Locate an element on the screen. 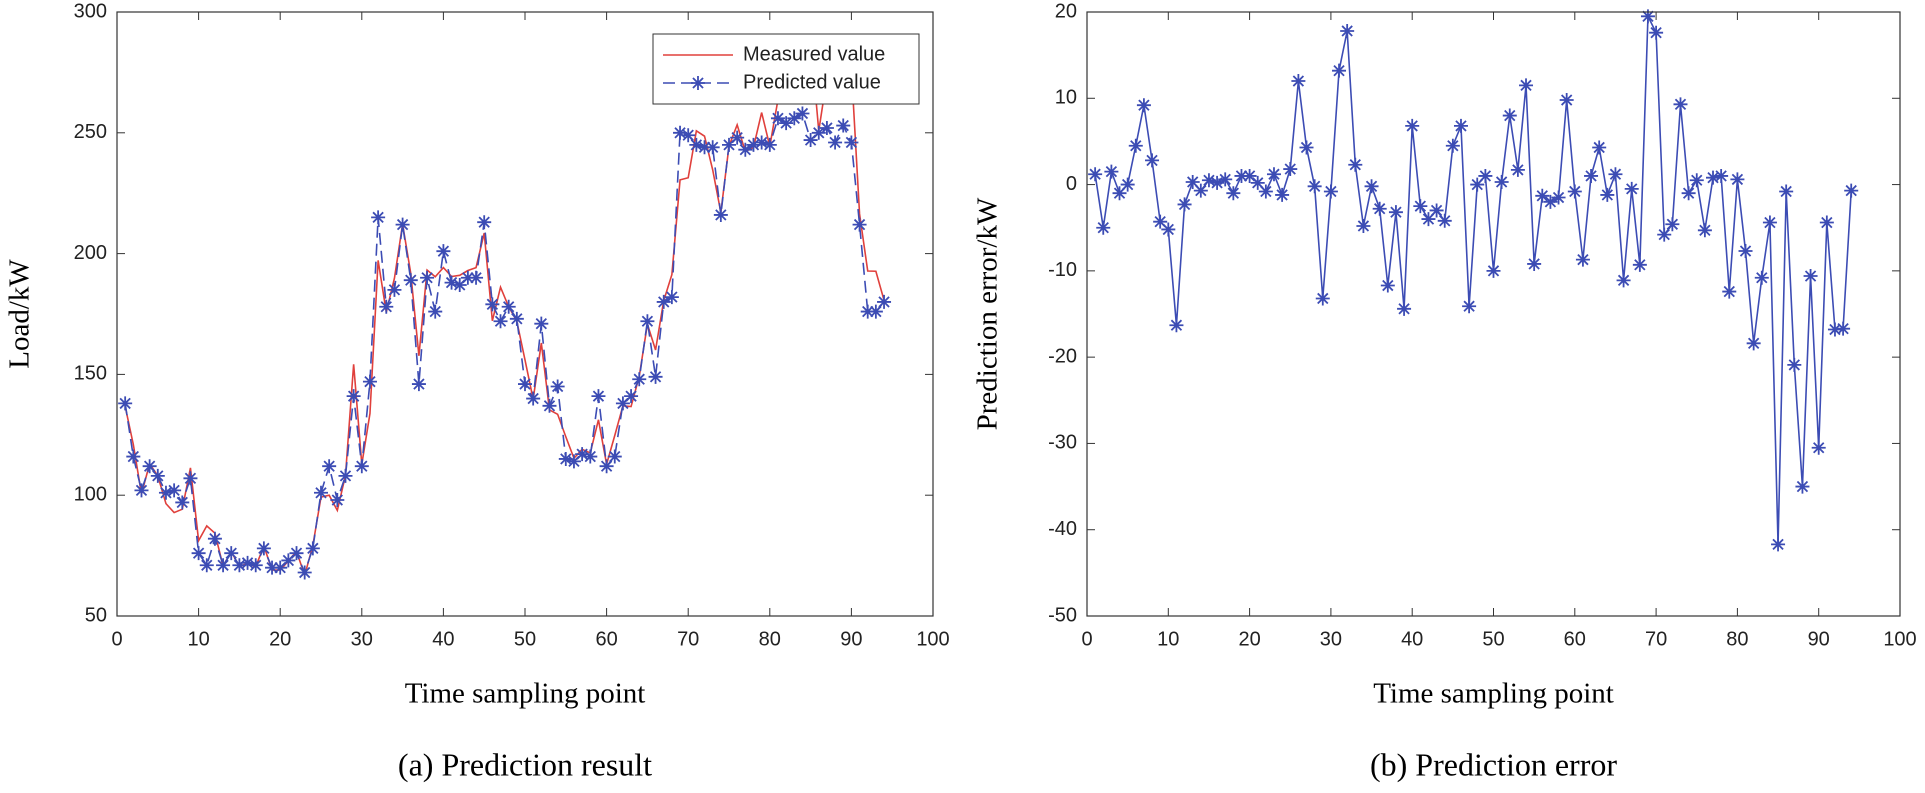 This screenshot has width=1925, height=793. x-tick-label: 70 is located at coordinates (1656, 639).